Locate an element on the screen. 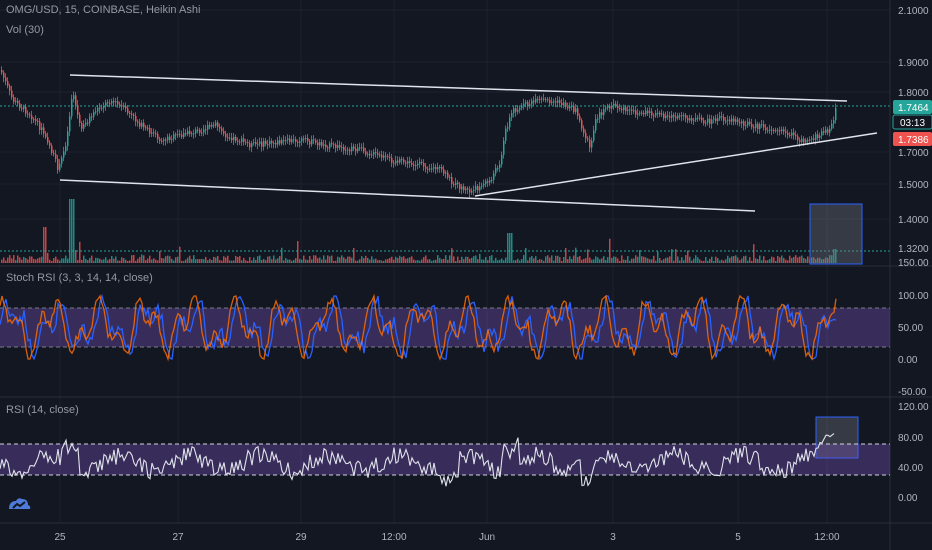 This screenshot has width=932, height=550. rsi-highlight-box is located at coordinates (837, 437).